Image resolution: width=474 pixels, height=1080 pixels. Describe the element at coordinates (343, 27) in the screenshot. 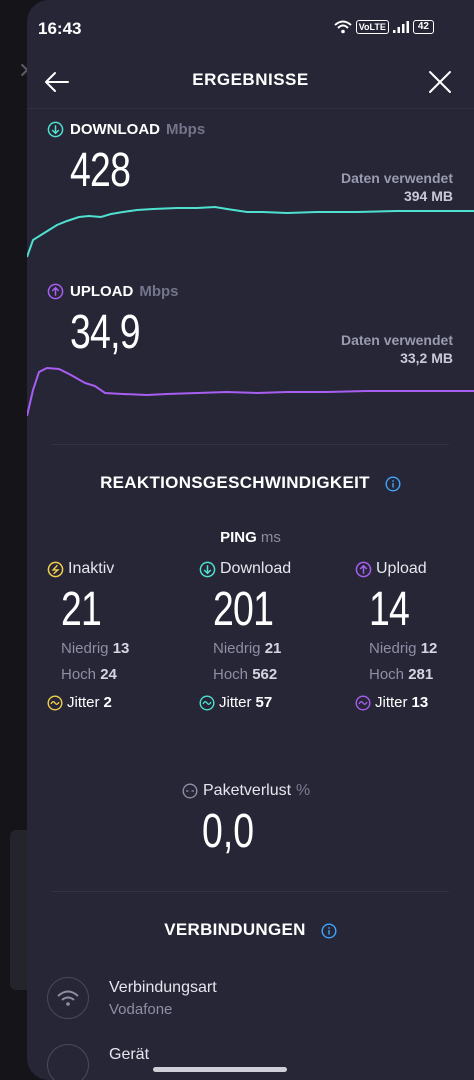

I see `wifi-status-icon` at that location.